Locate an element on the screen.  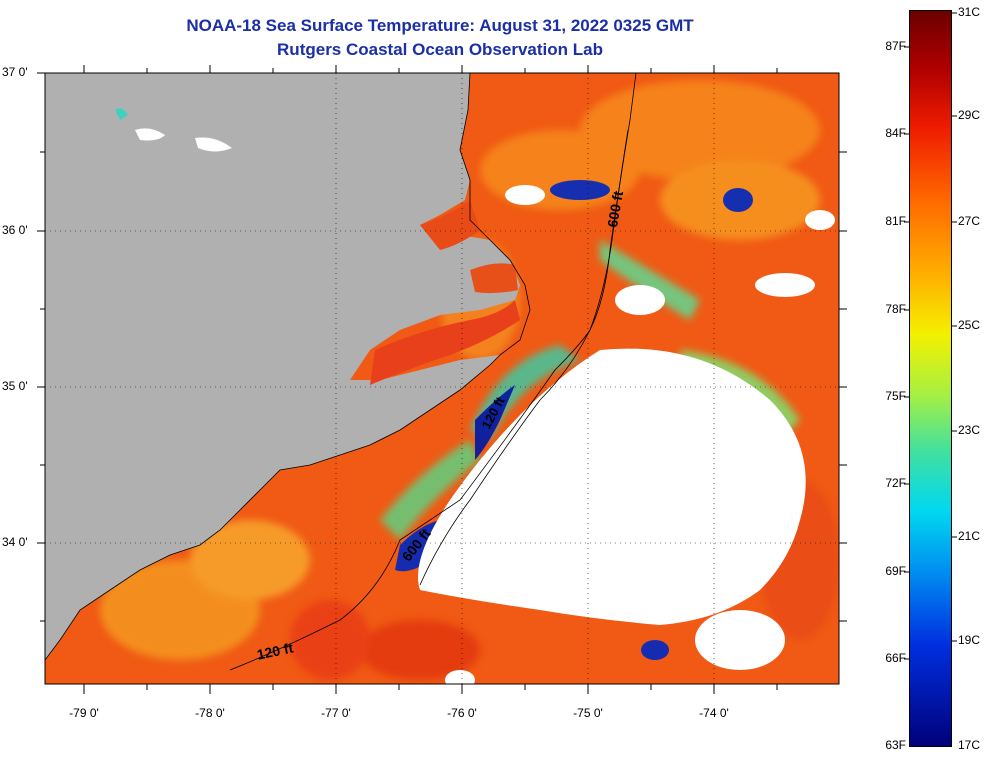
lat-label: 34 0' is located at coordinates (15, 542).